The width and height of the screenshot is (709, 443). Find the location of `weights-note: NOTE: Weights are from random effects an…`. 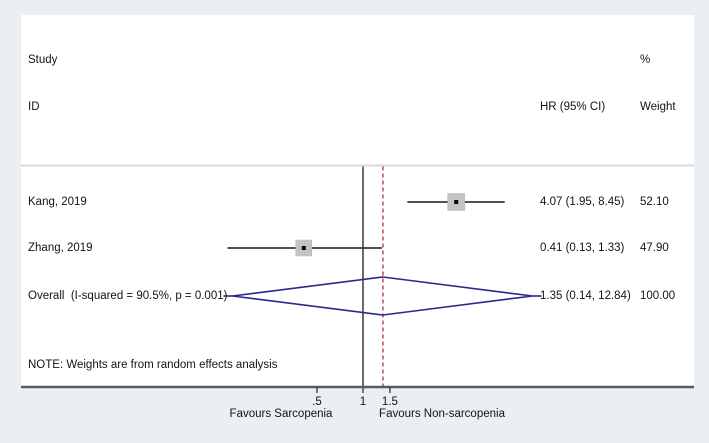

weights-note: NOTE: Weights are from random effects an… is located at coordinates (153, 365).